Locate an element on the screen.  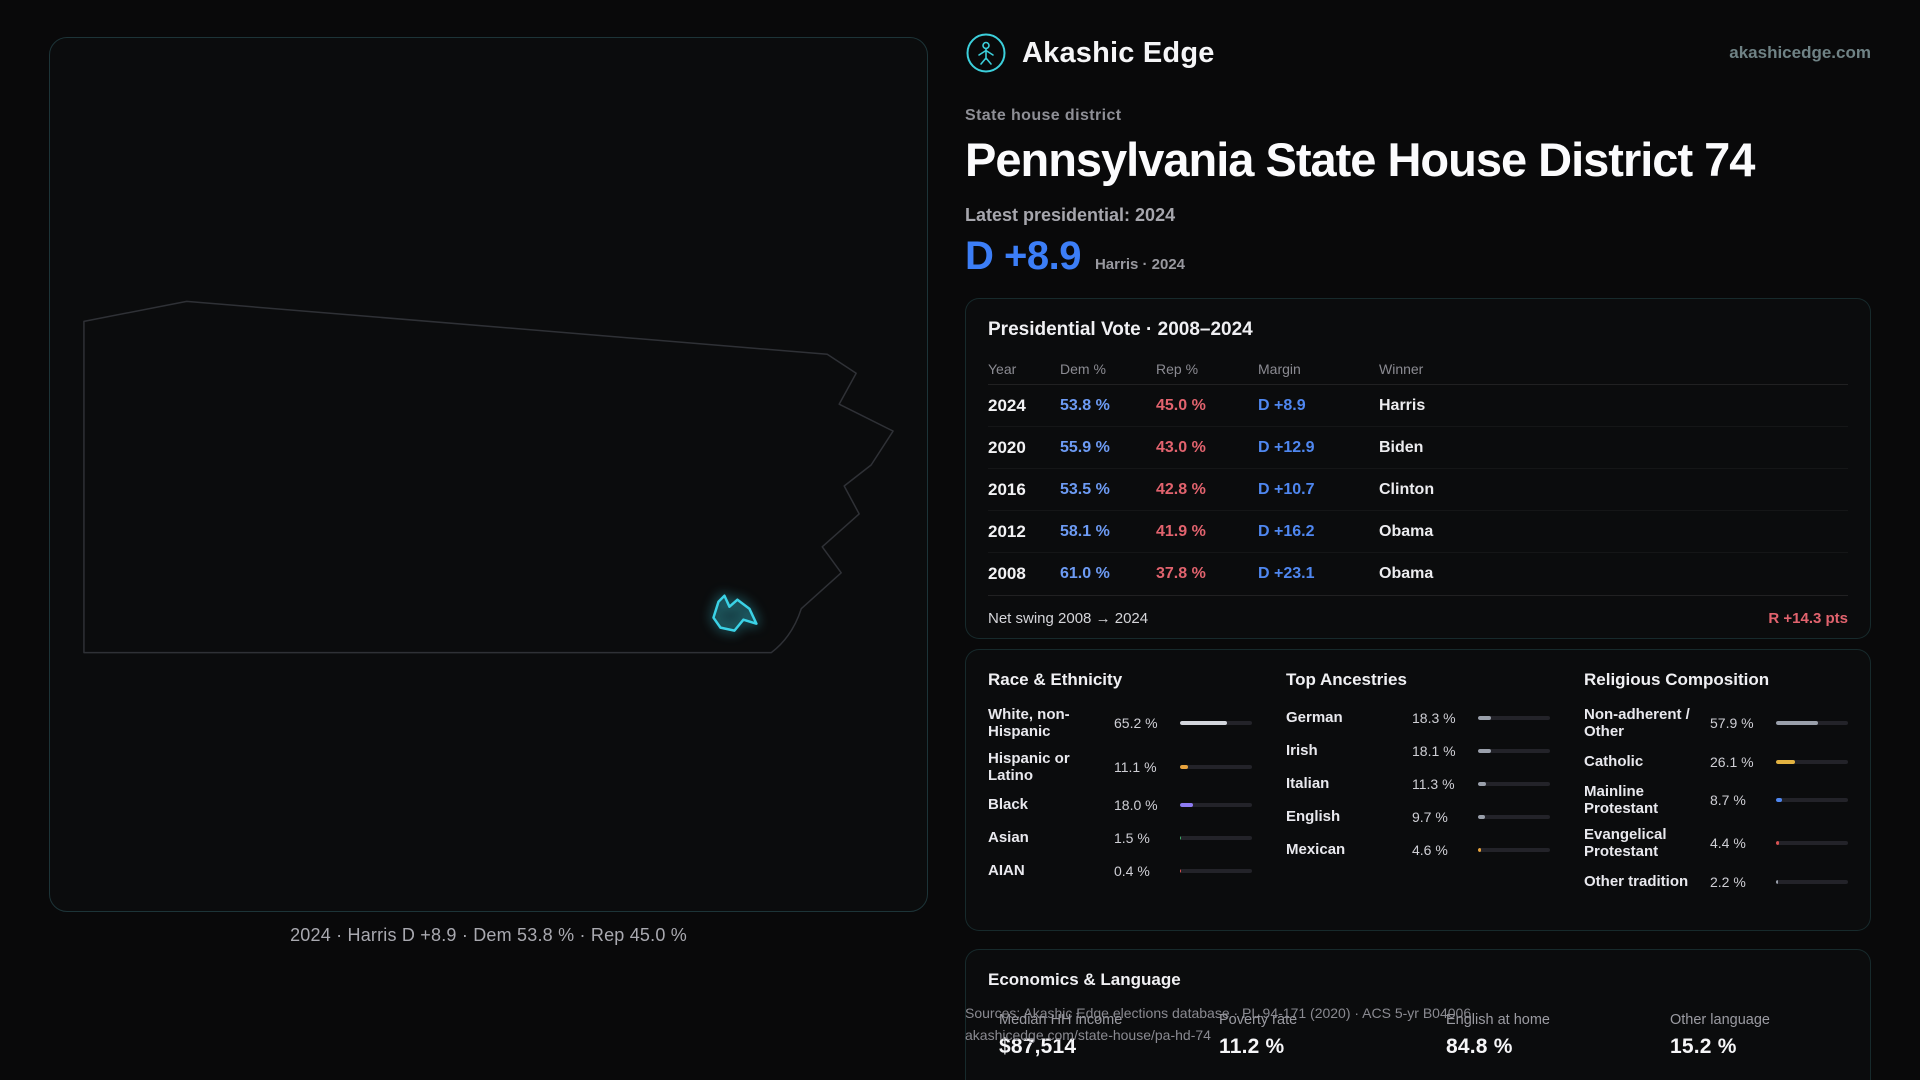
winner-cell: Obama is located at coordinates (1406, 531).